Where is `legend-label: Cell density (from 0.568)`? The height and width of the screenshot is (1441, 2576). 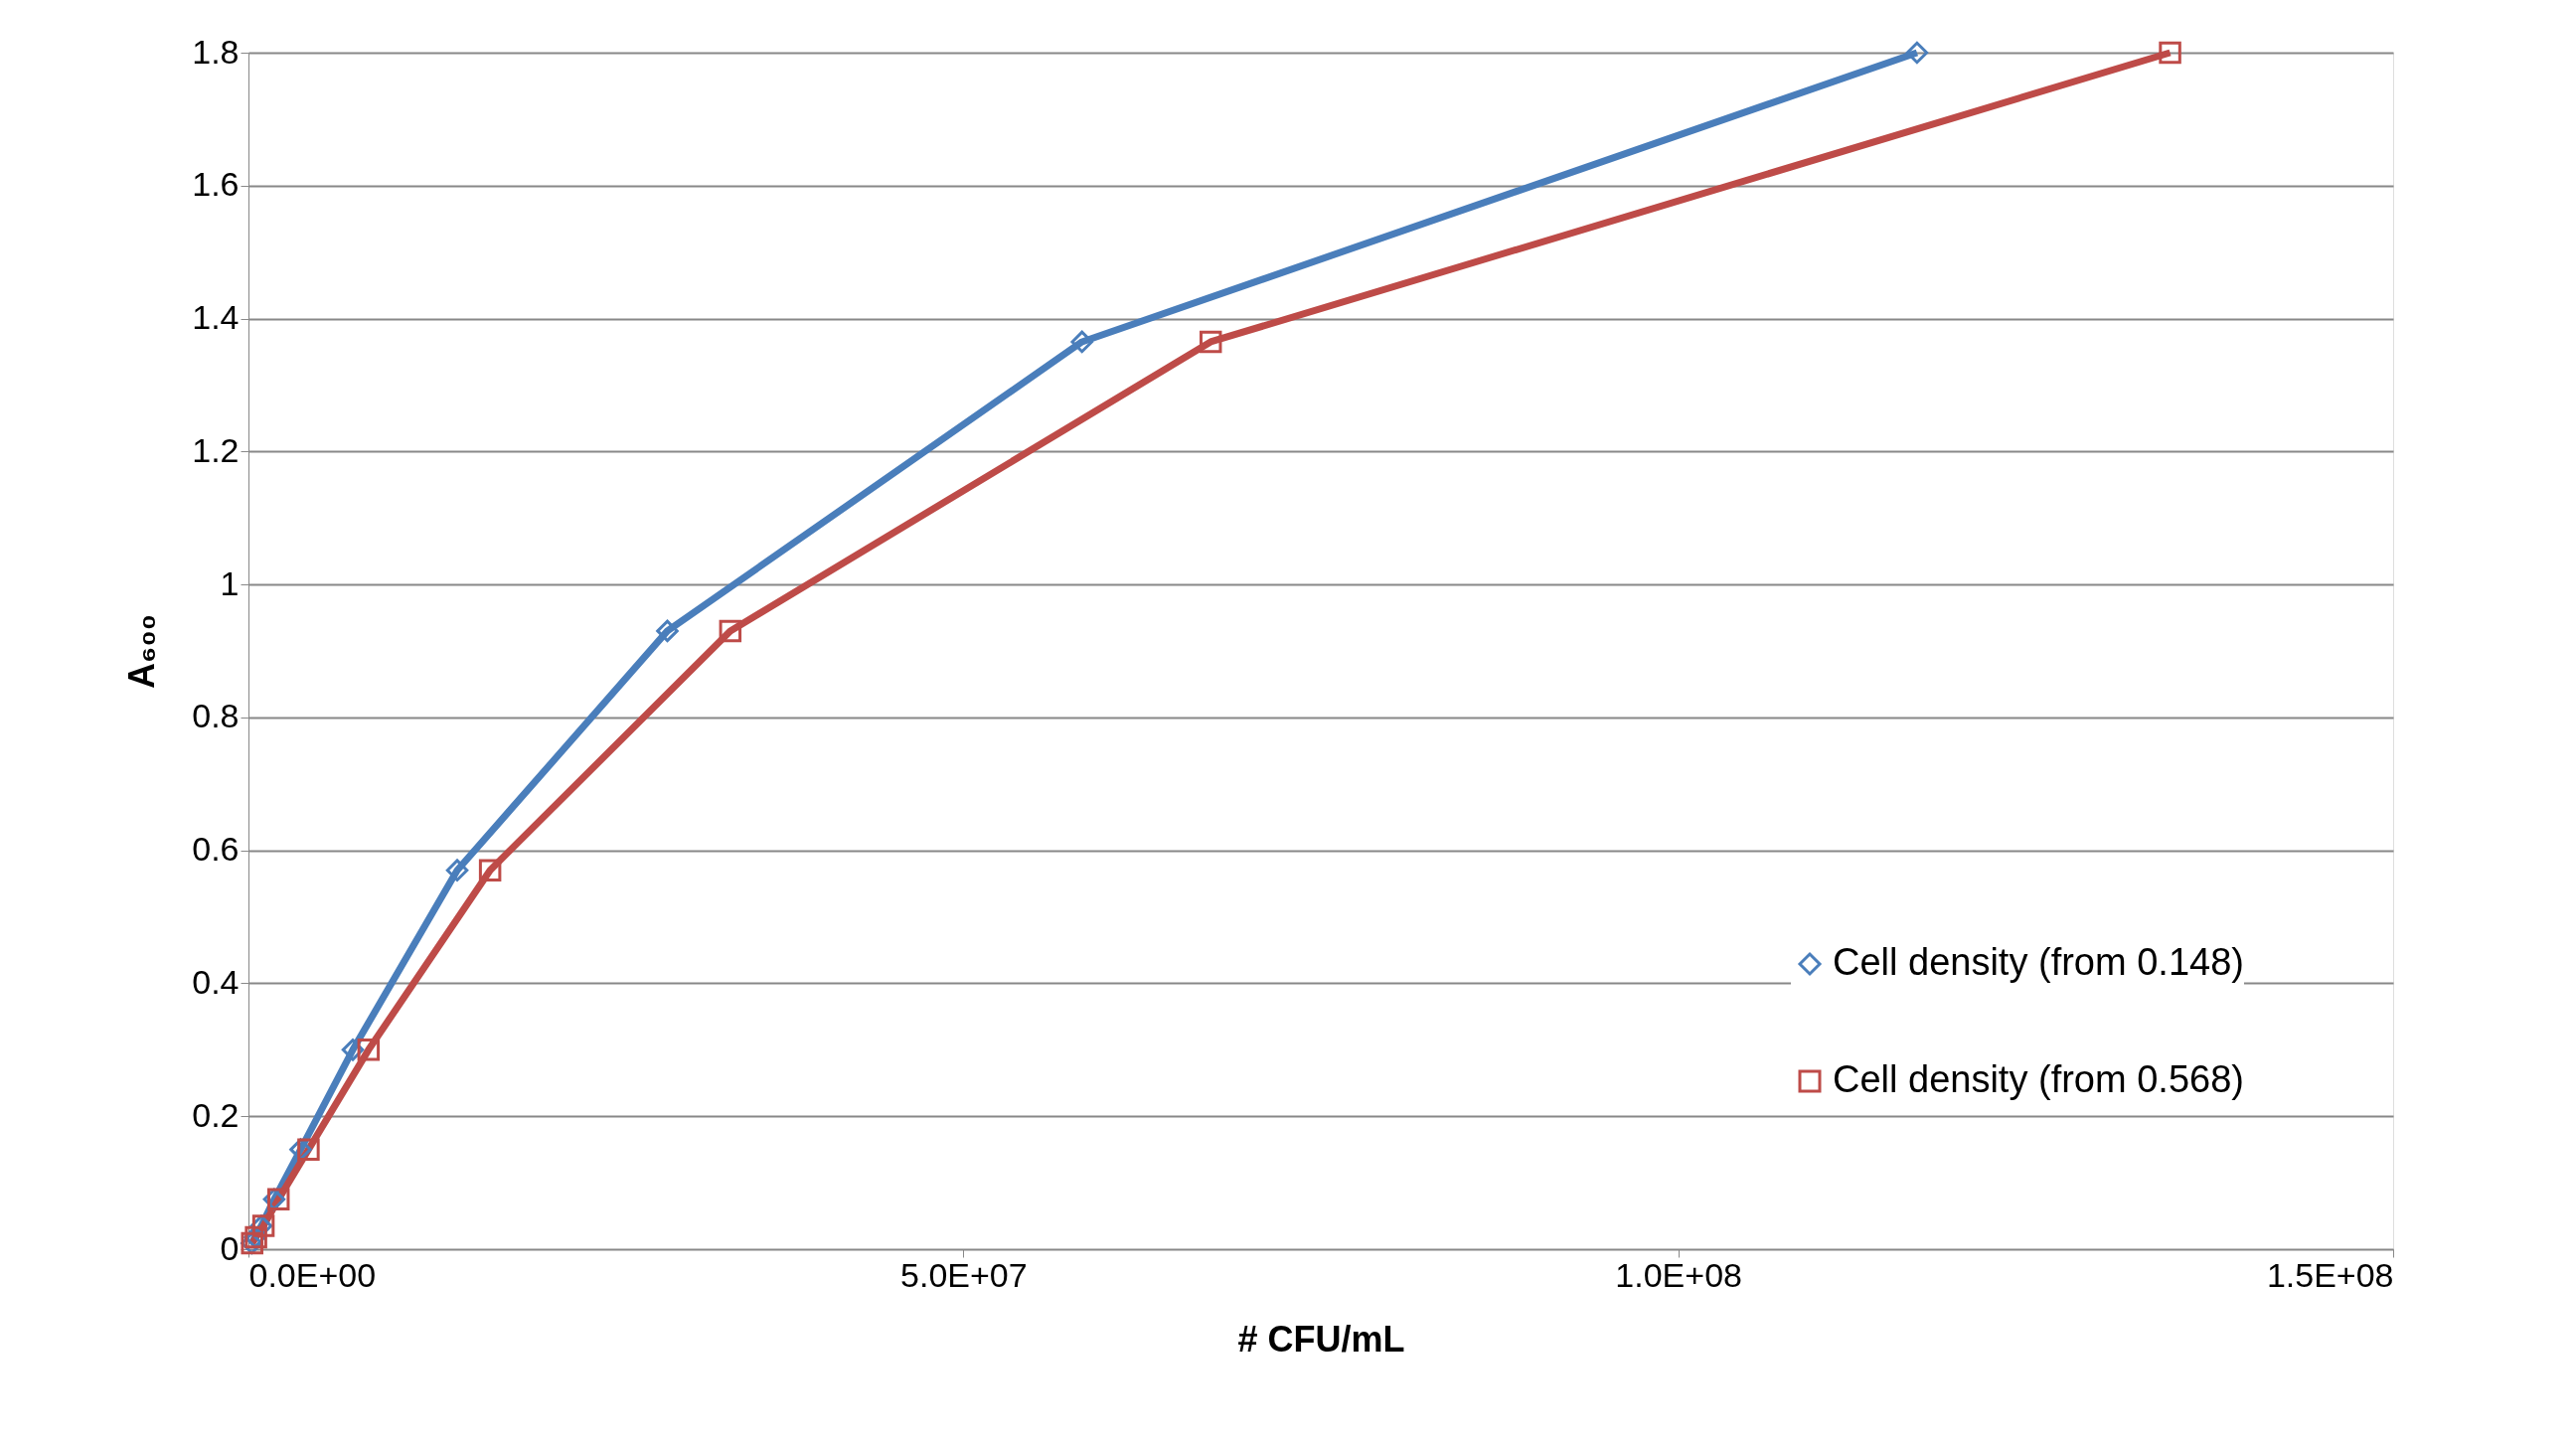
legend-label: Cell density (from 0.568) is located at coordinates (2038, 1079).